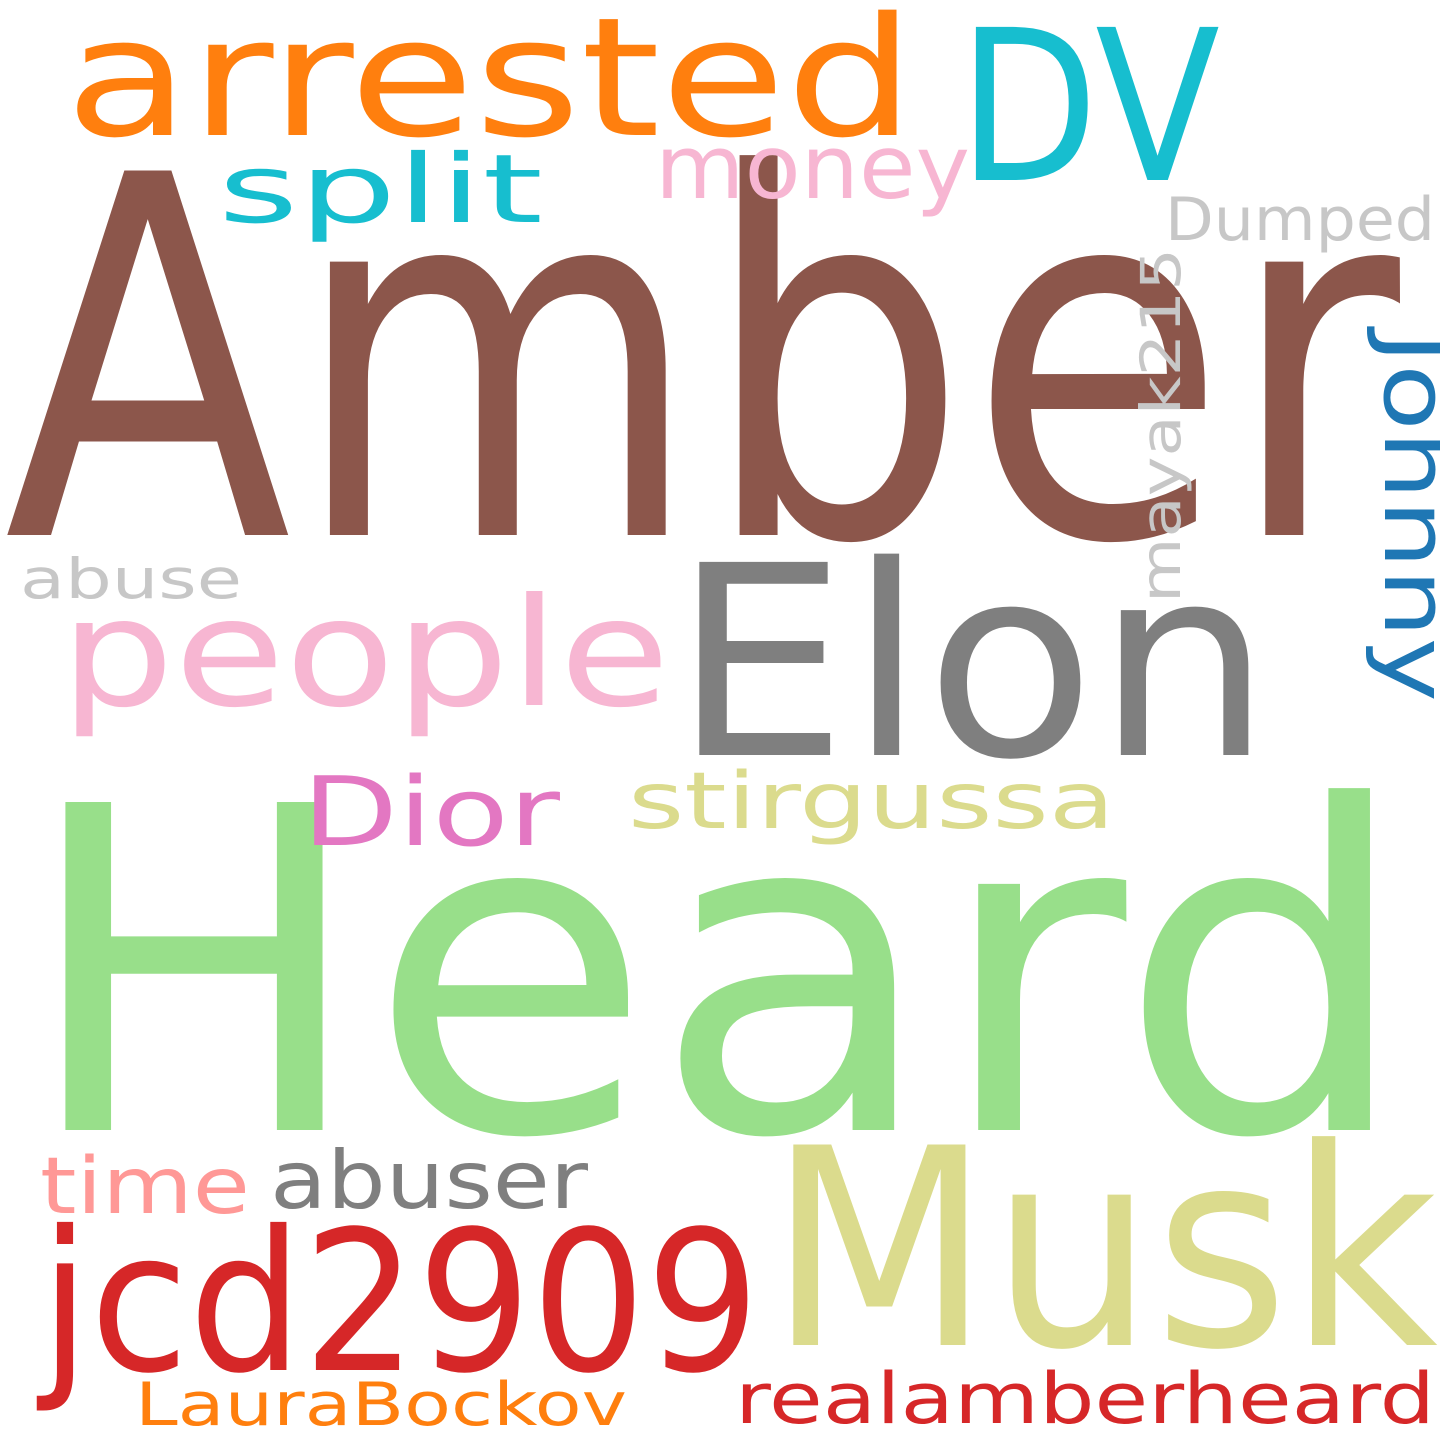  What do you see at coordinates (871, 802) in the screenshot?
I see `word-stirgussa: stirgussa` at bounding box center [871, 802].